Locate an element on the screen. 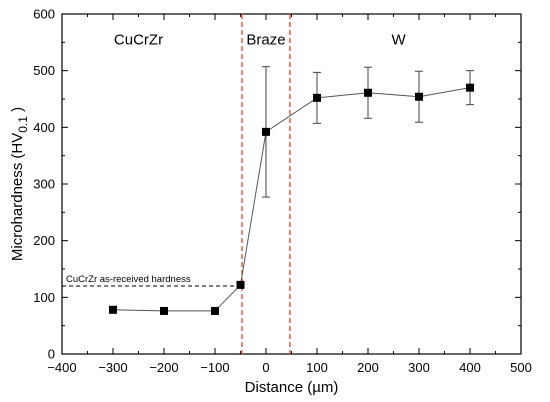  x-tick-label: 400 is located at coordinates (470, 367).